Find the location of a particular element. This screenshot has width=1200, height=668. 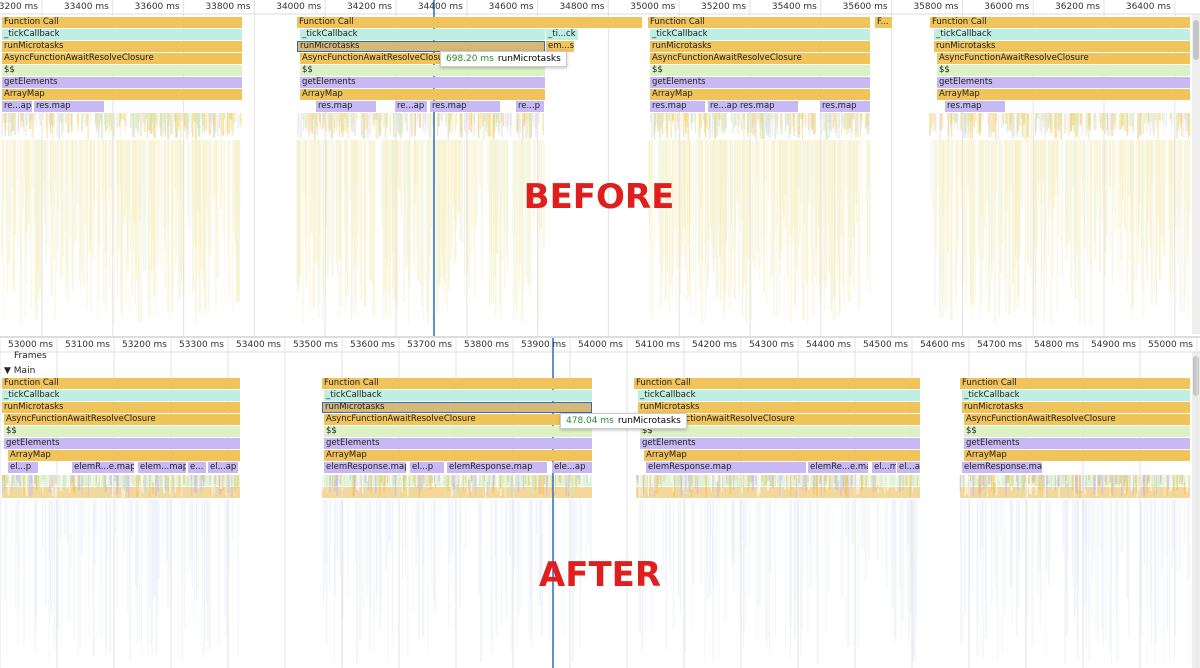

flame-entry: el...map is located at coordinates (884, 467).